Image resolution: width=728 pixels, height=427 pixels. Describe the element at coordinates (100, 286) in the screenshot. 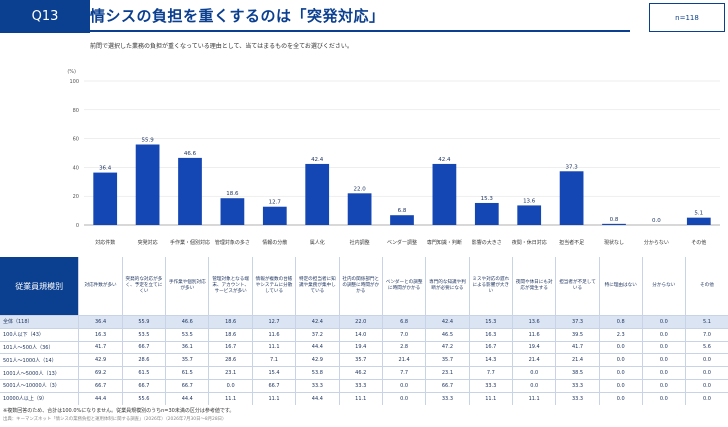

I see `column-header: 対応件数が多い` at that location.